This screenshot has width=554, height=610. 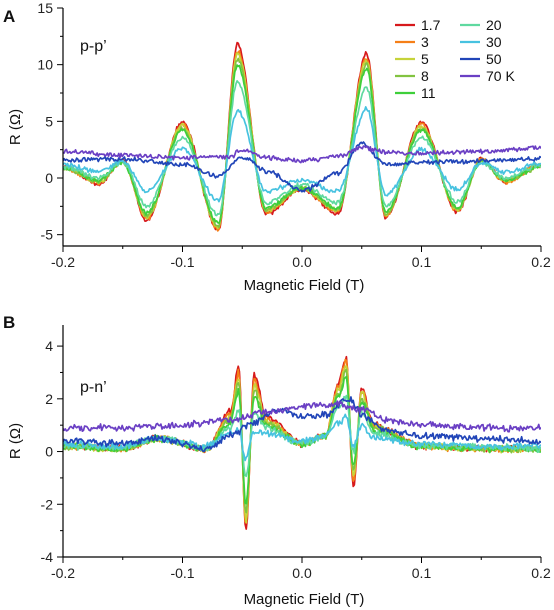 I want to click on legend-label: 1.7, so click(x=431, y=25).